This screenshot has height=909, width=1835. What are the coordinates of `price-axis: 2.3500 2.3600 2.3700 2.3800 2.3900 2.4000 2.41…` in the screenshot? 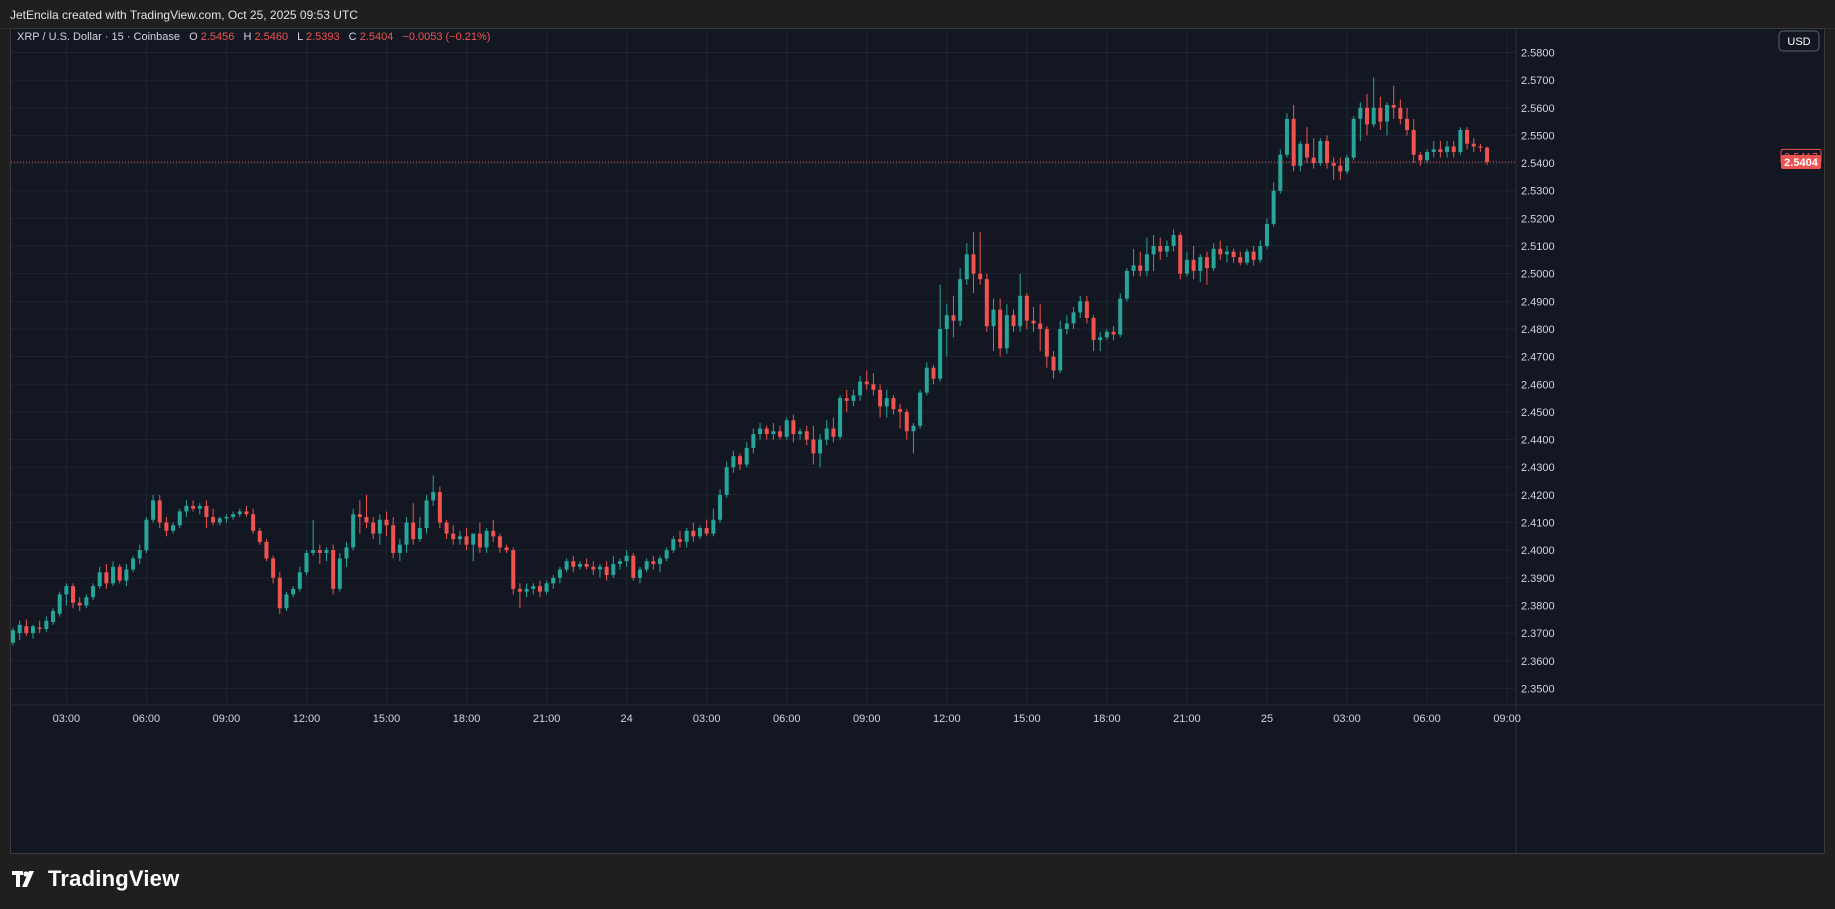 It's located at (1535, 441).